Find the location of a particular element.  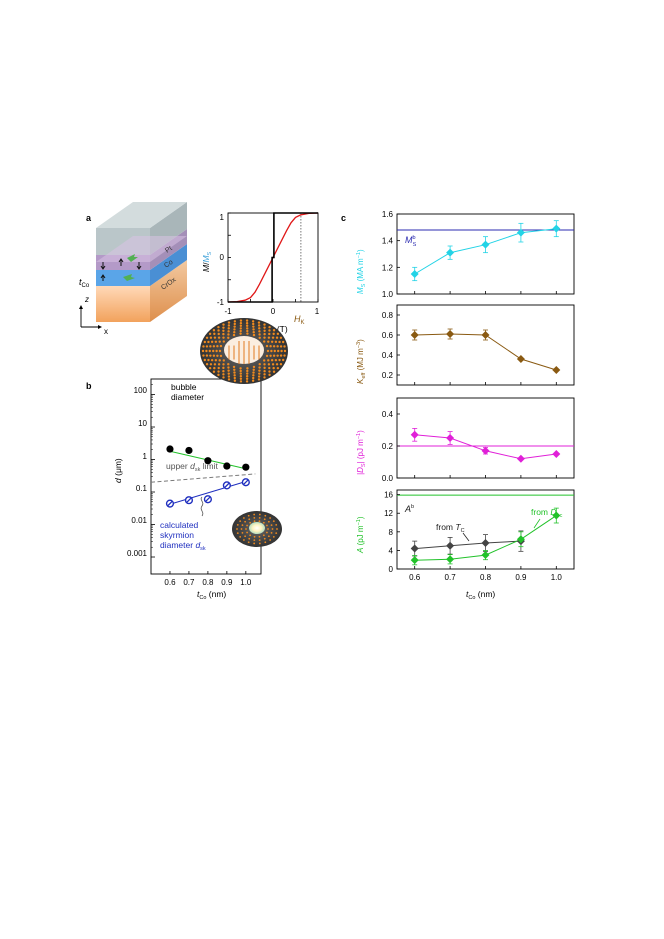

upper-limit-label: upper dsk limit is located at coordinates (192, 467).